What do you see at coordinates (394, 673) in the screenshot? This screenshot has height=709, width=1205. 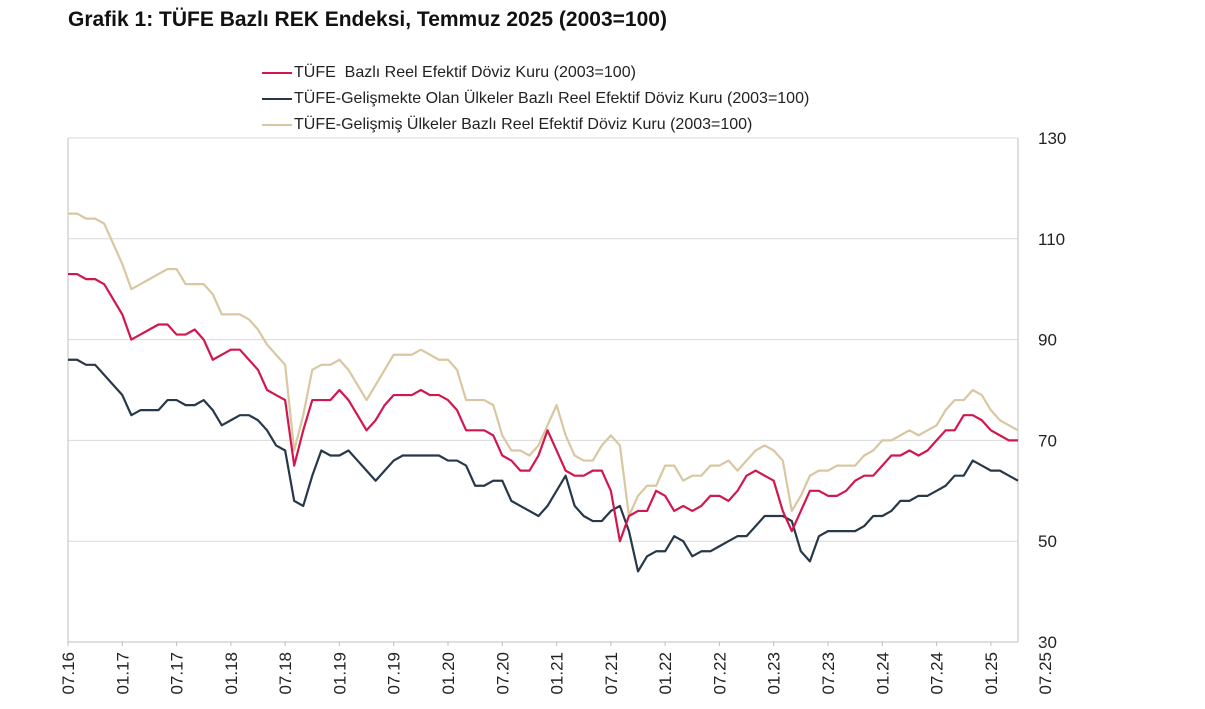 I see `x-tick-label-6: 07.19` at bounding box center [394, 673].